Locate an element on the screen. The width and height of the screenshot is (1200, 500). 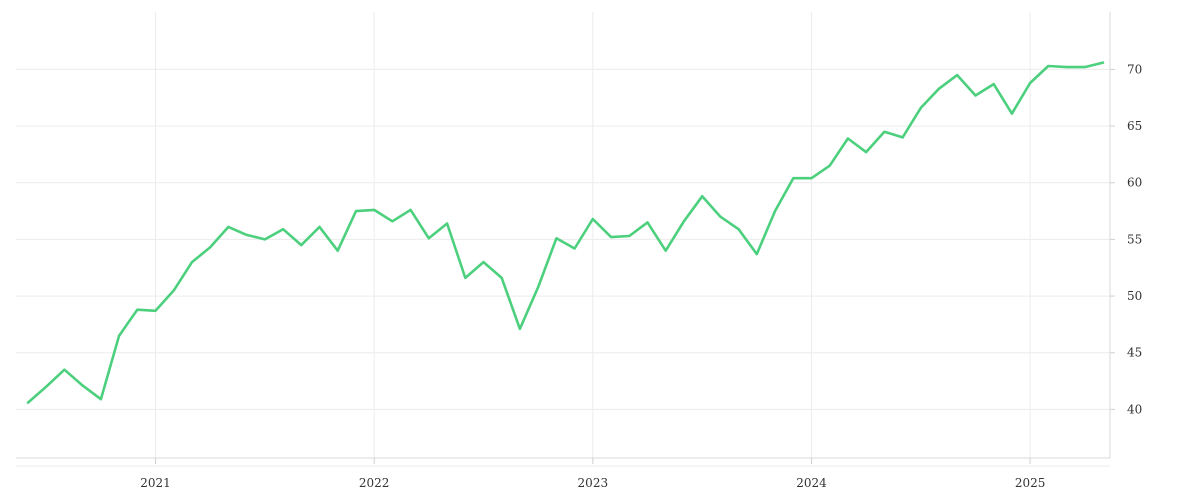
x-tick-label: 2022 is located at coordinates (374, 483).